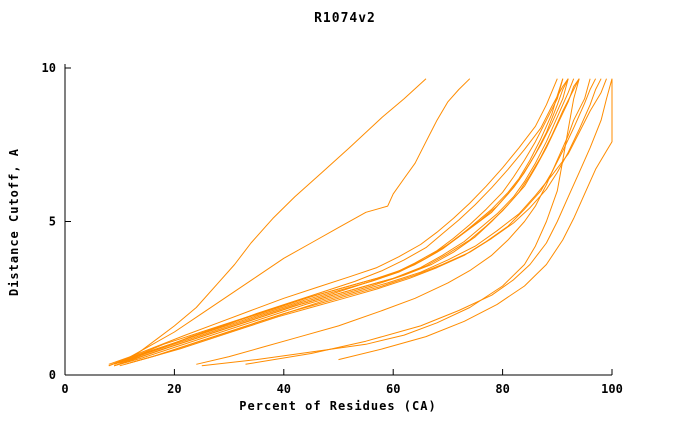 This screenshot has width=680, height=440. Describe the element at coordinates (345, 18) in the screenshot. I see `chart-title: R1074v2` at that location.